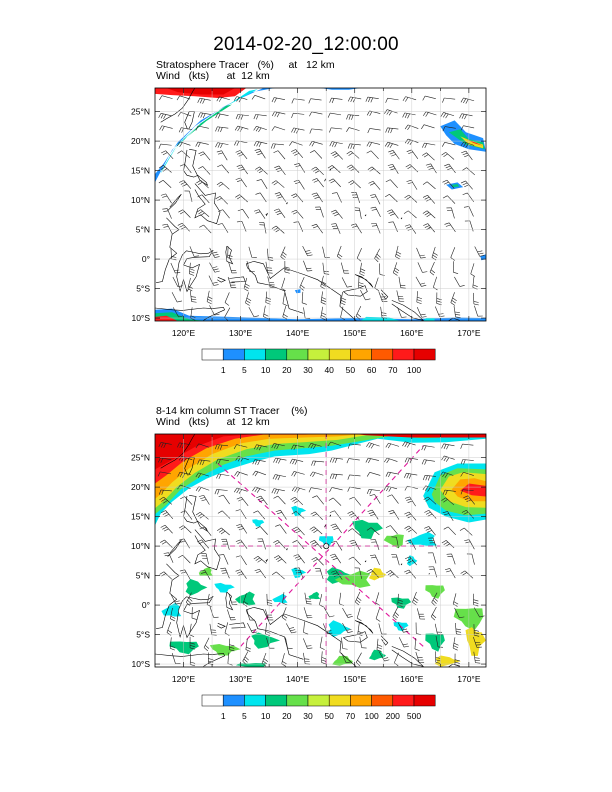 This screenshot has width=612, height=792. I want to click on x-tick-label: 140°E, so click(298, 333).